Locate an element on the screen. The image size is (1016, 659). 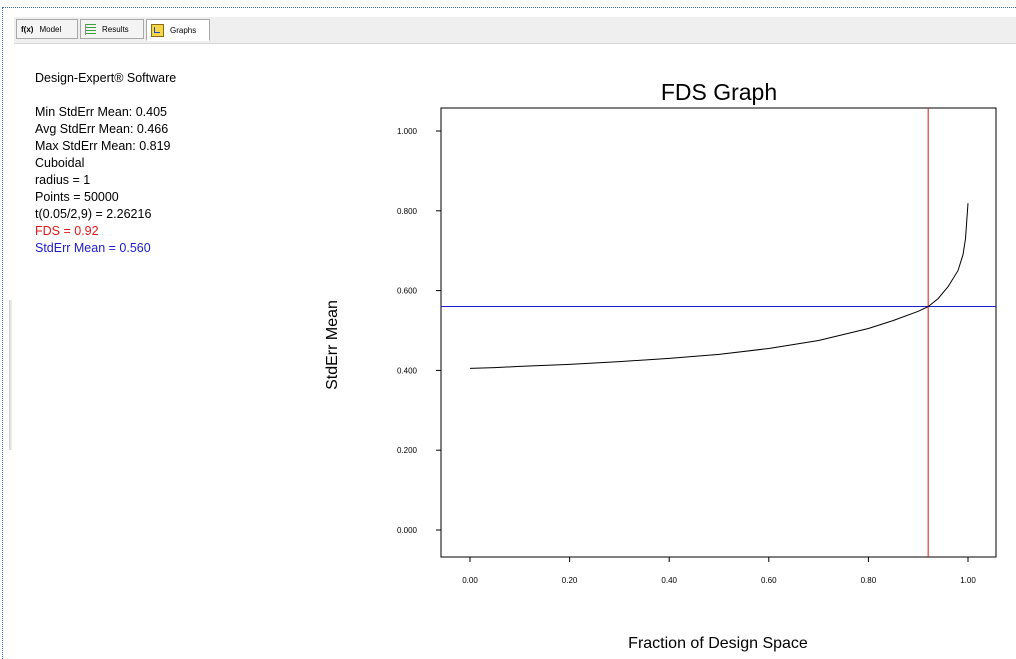
results-icon is located at coordinates (90, 29).